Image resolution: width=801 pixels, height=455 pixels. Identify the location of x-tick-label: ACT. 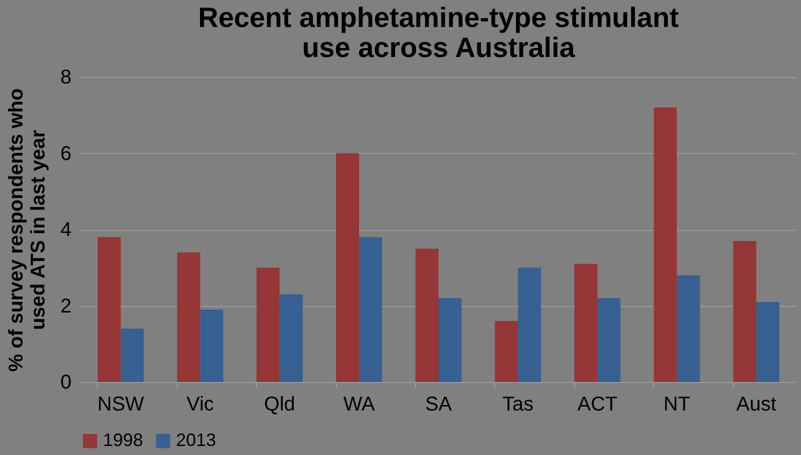
(597, 405).